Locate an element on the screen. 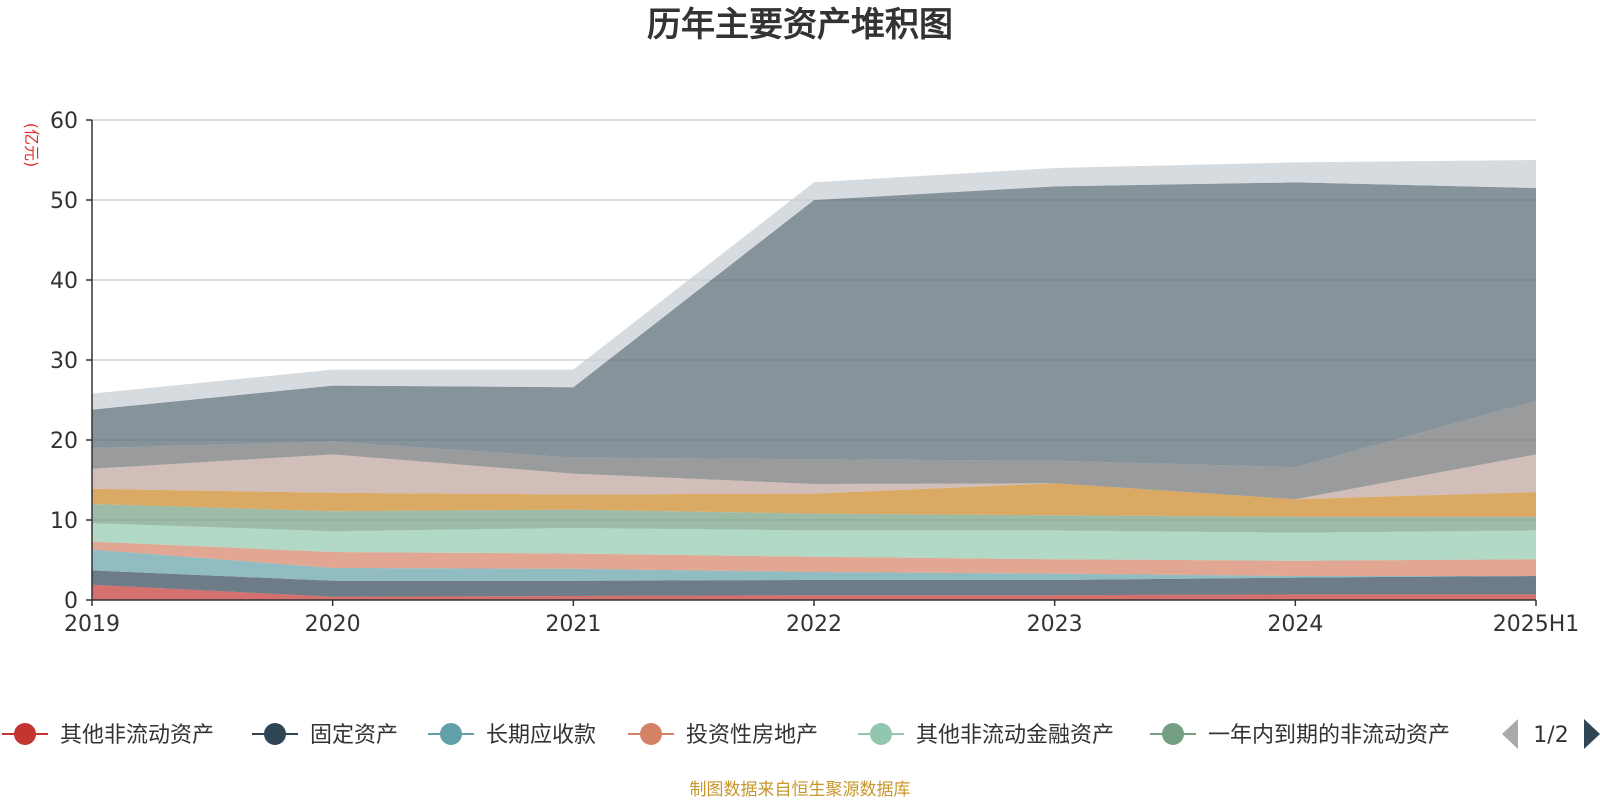  legend-label: 固定资产 is located at coordinates (354, 735).